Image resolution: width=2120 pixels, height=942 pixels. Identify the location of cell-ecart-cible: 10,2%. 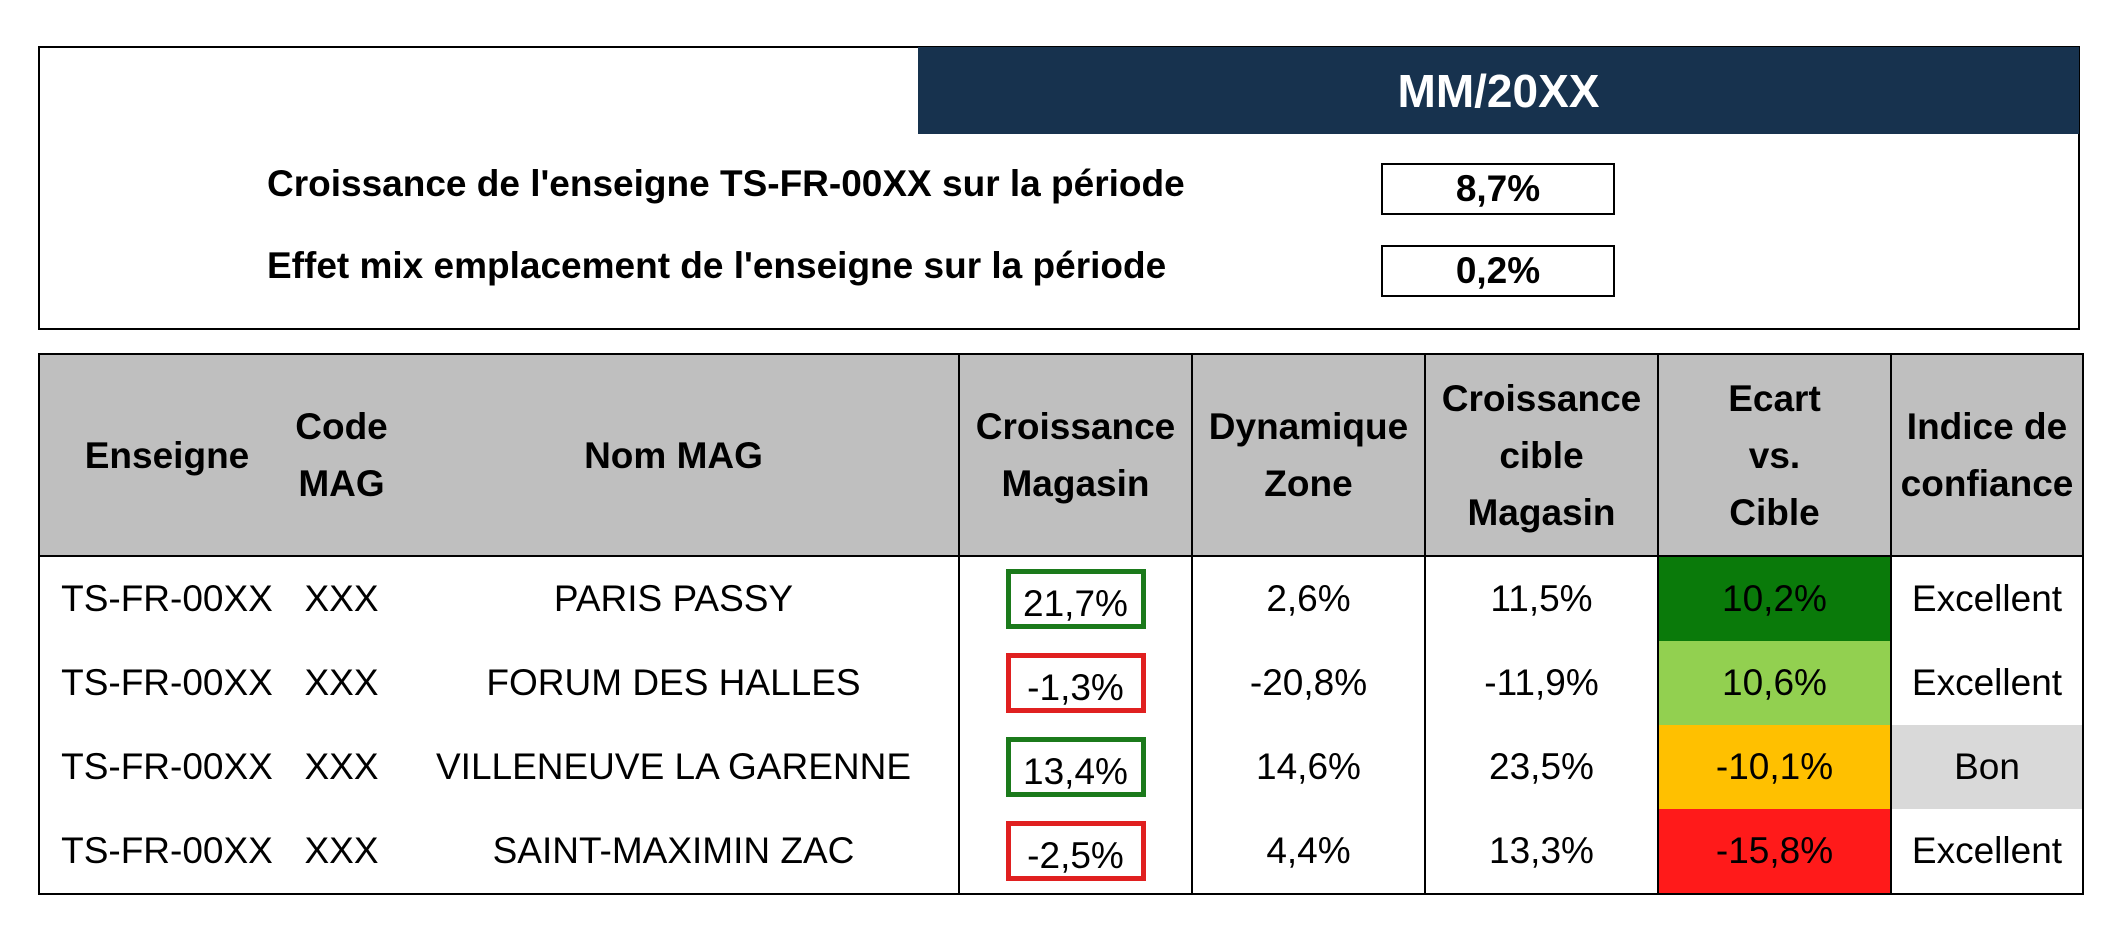
(1774, 598).